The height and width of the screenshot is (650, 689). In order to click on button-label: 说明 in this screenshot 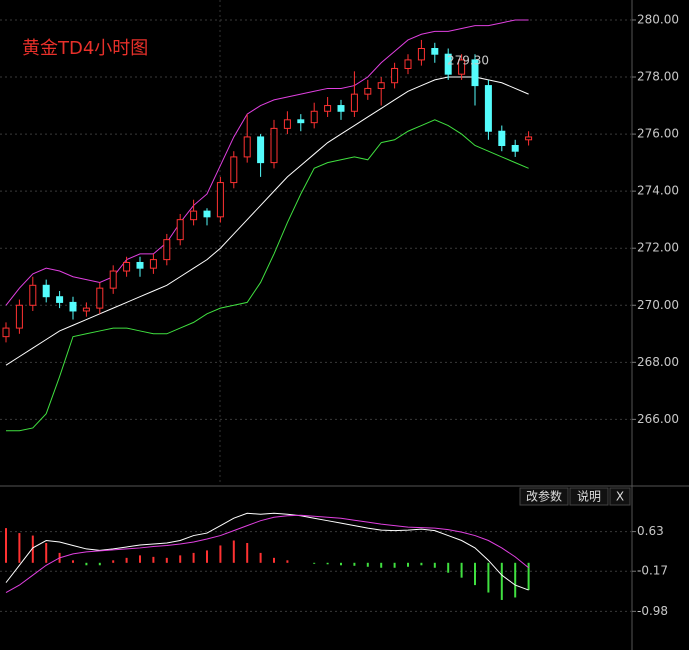, I will do `click(589, 496)`.